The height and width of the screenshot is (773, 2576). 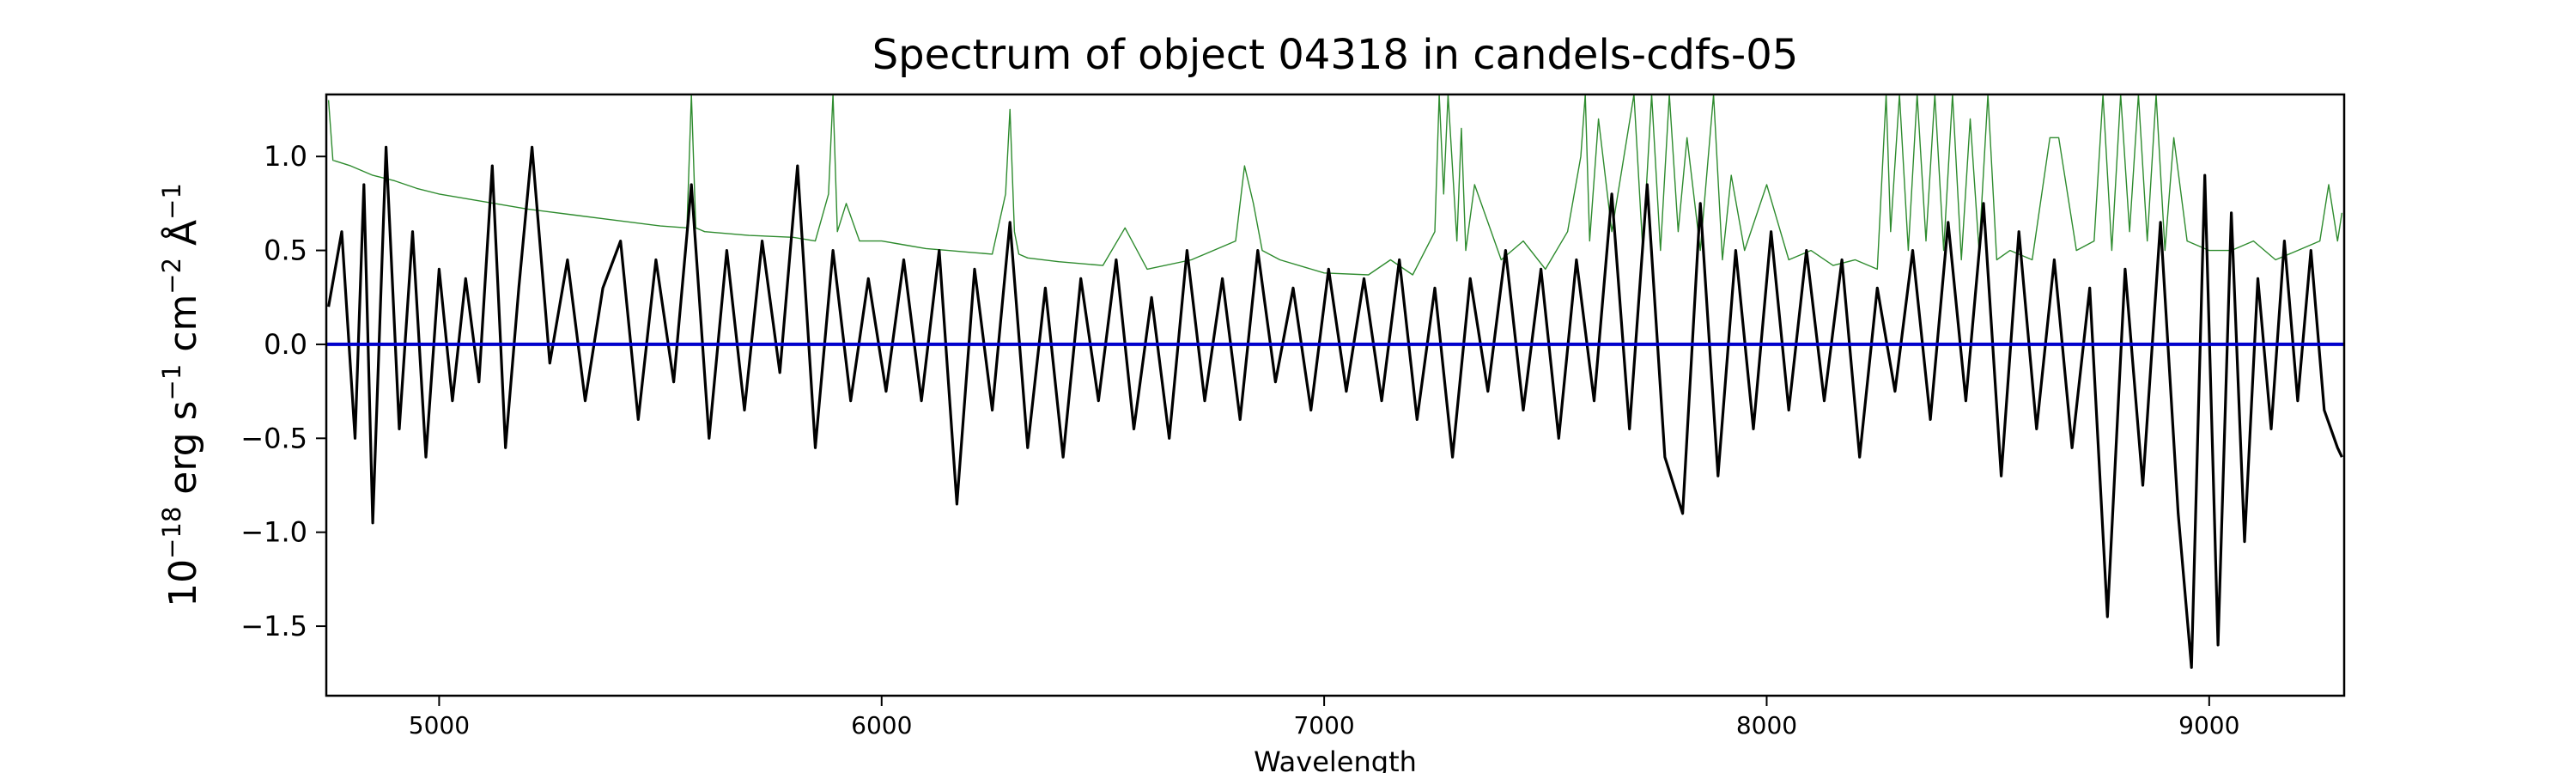 What do you see at coordinates (171, 276) in the screenshot?
I see `y-label-exp-3: −2` at bounding box center [171, 276].